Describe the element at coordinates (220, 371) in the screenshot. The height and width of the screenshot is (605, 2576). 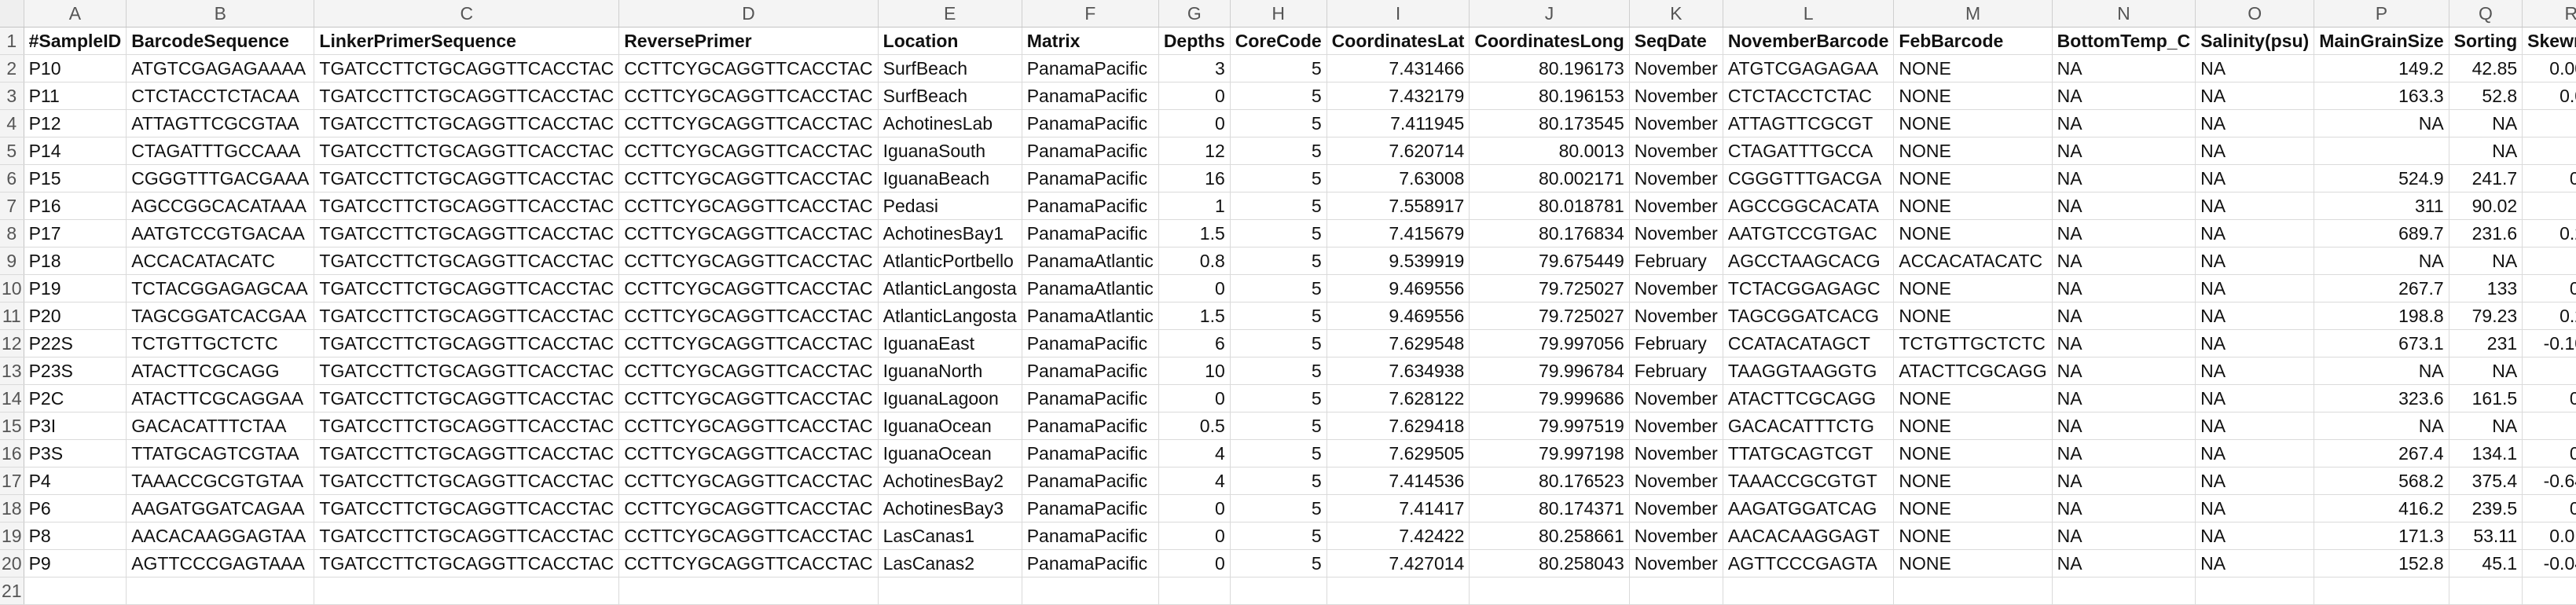
I see `data-cell: ATACTTCGCAGG` at that location.